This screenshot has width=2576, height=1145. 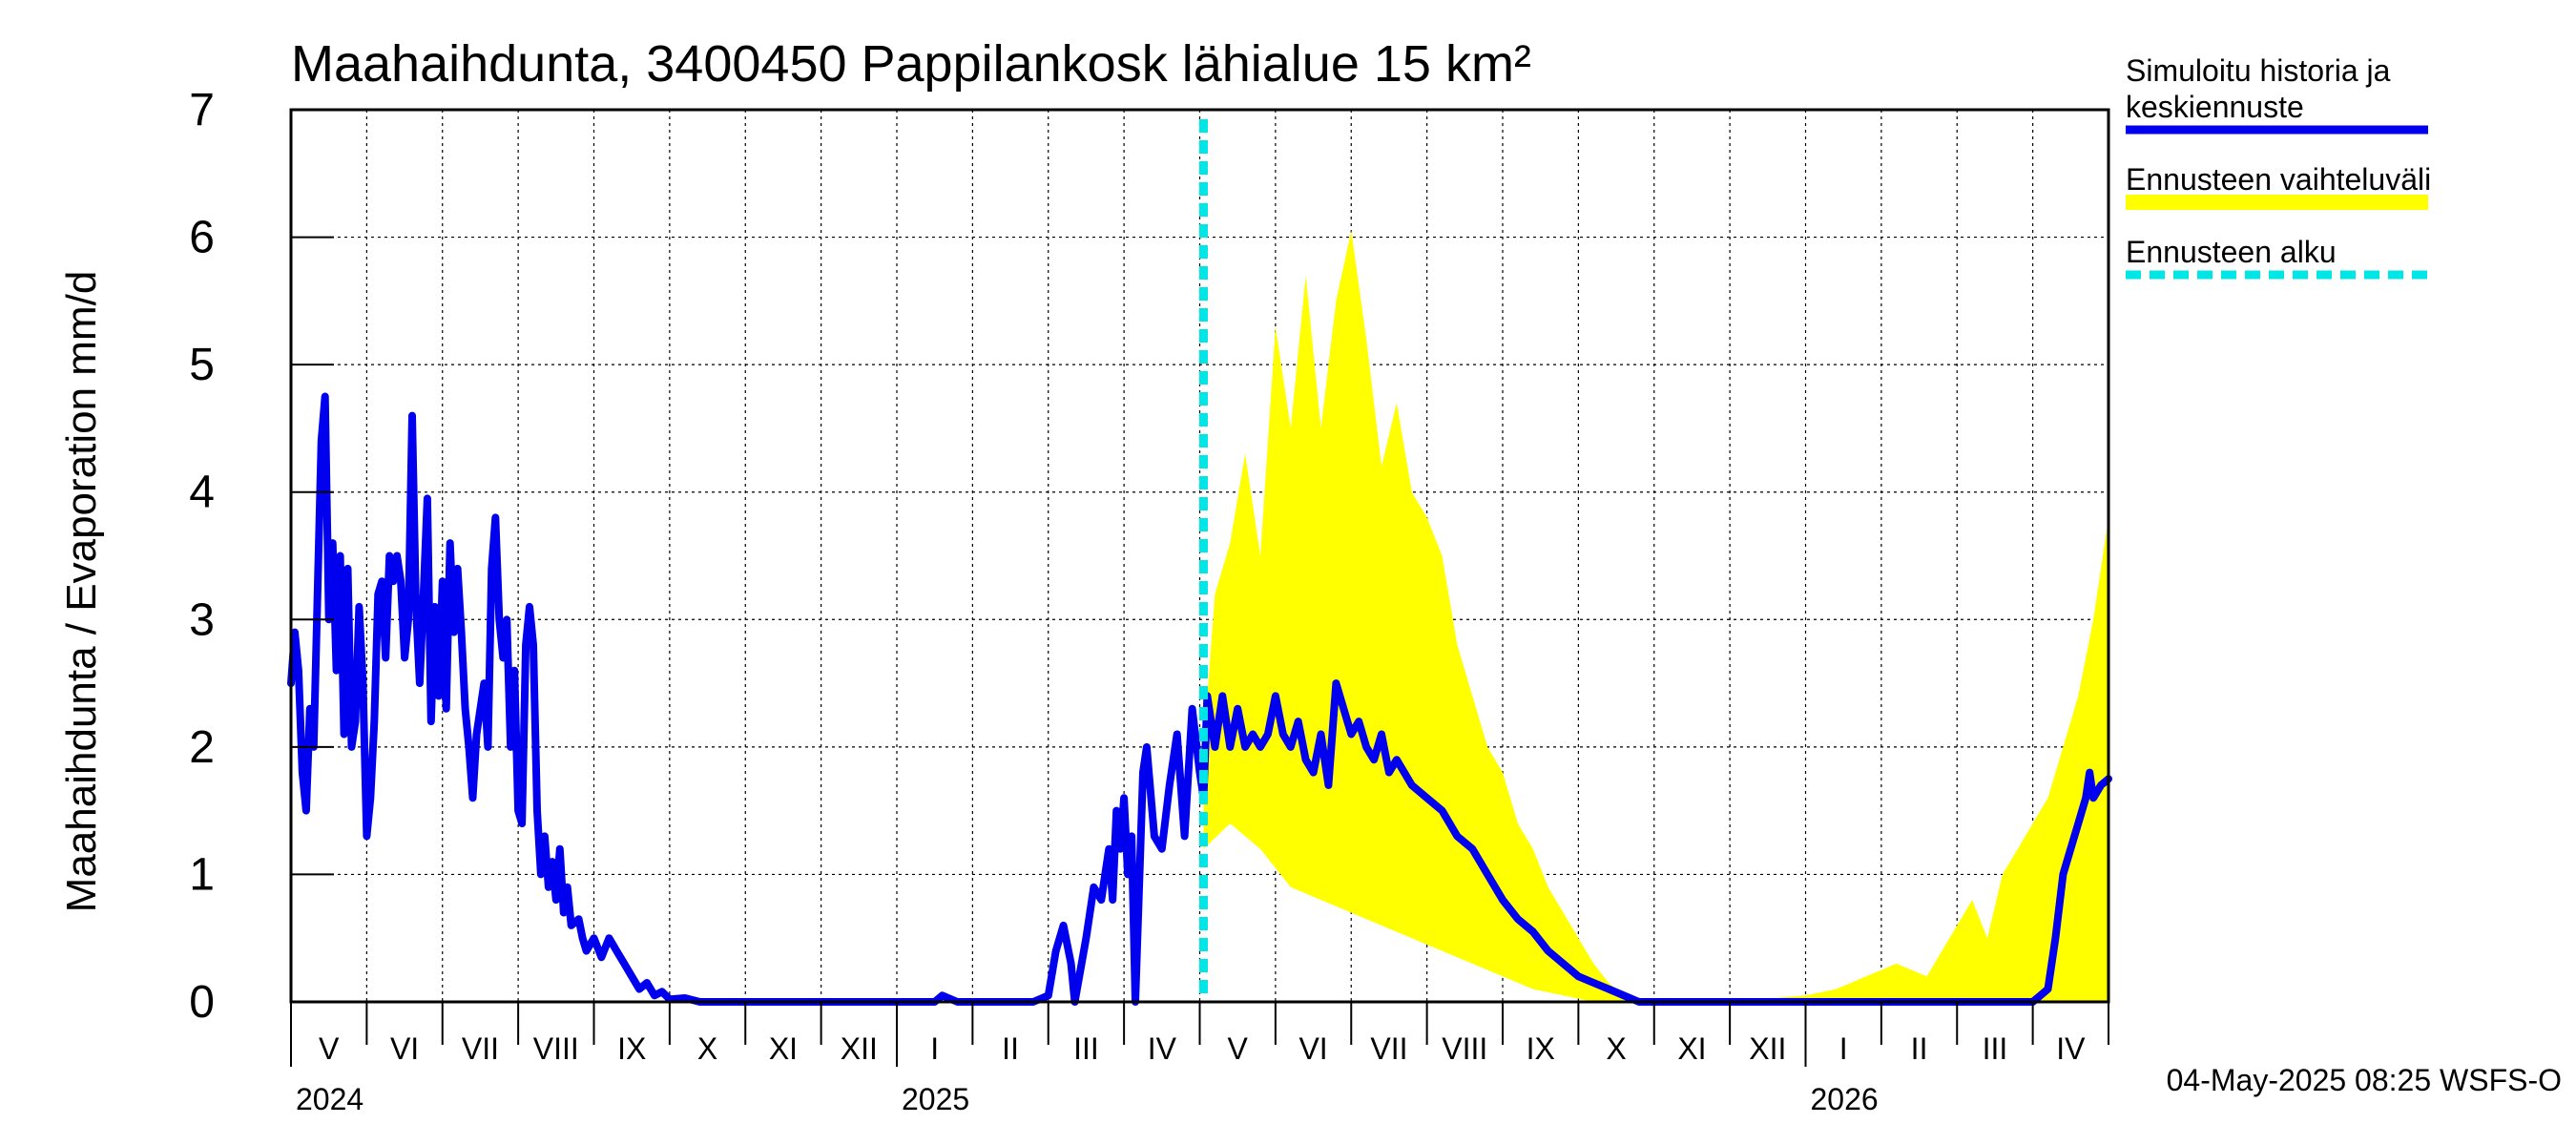 What do you see at coordinates (2258, 70) in the screenshot?
I see `legend-label: Simuloitu historia ja` at bounding box center [2258, 70].